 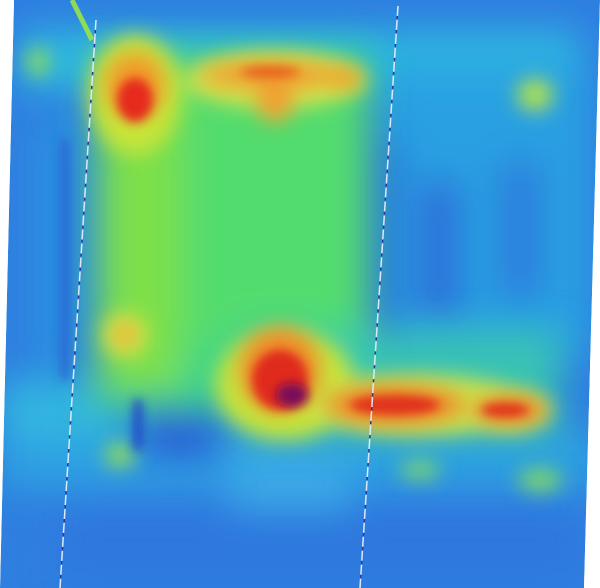 I want to click on grid-line-right-dark, so click(x=379, y=296).